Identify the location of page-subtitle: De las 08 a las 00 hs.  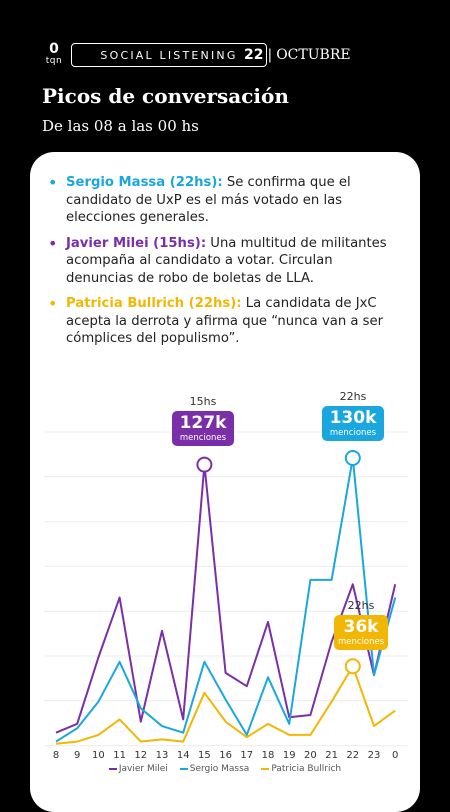
(120, 126).